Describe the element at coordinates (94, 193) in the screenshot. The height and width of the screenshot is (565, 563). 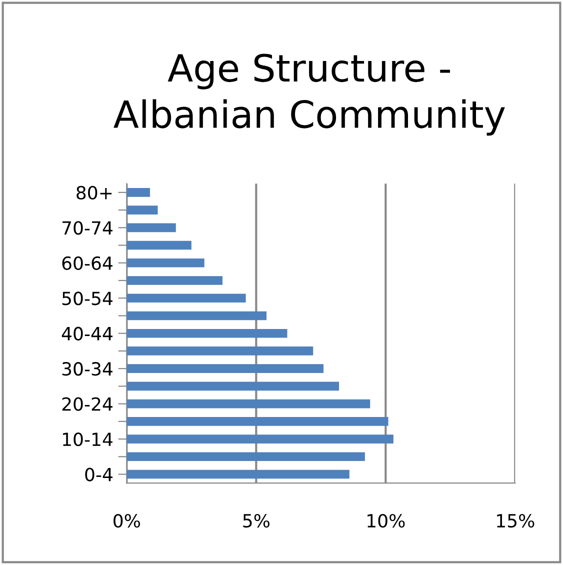
I see `y-tick-label: 80+` at that location.